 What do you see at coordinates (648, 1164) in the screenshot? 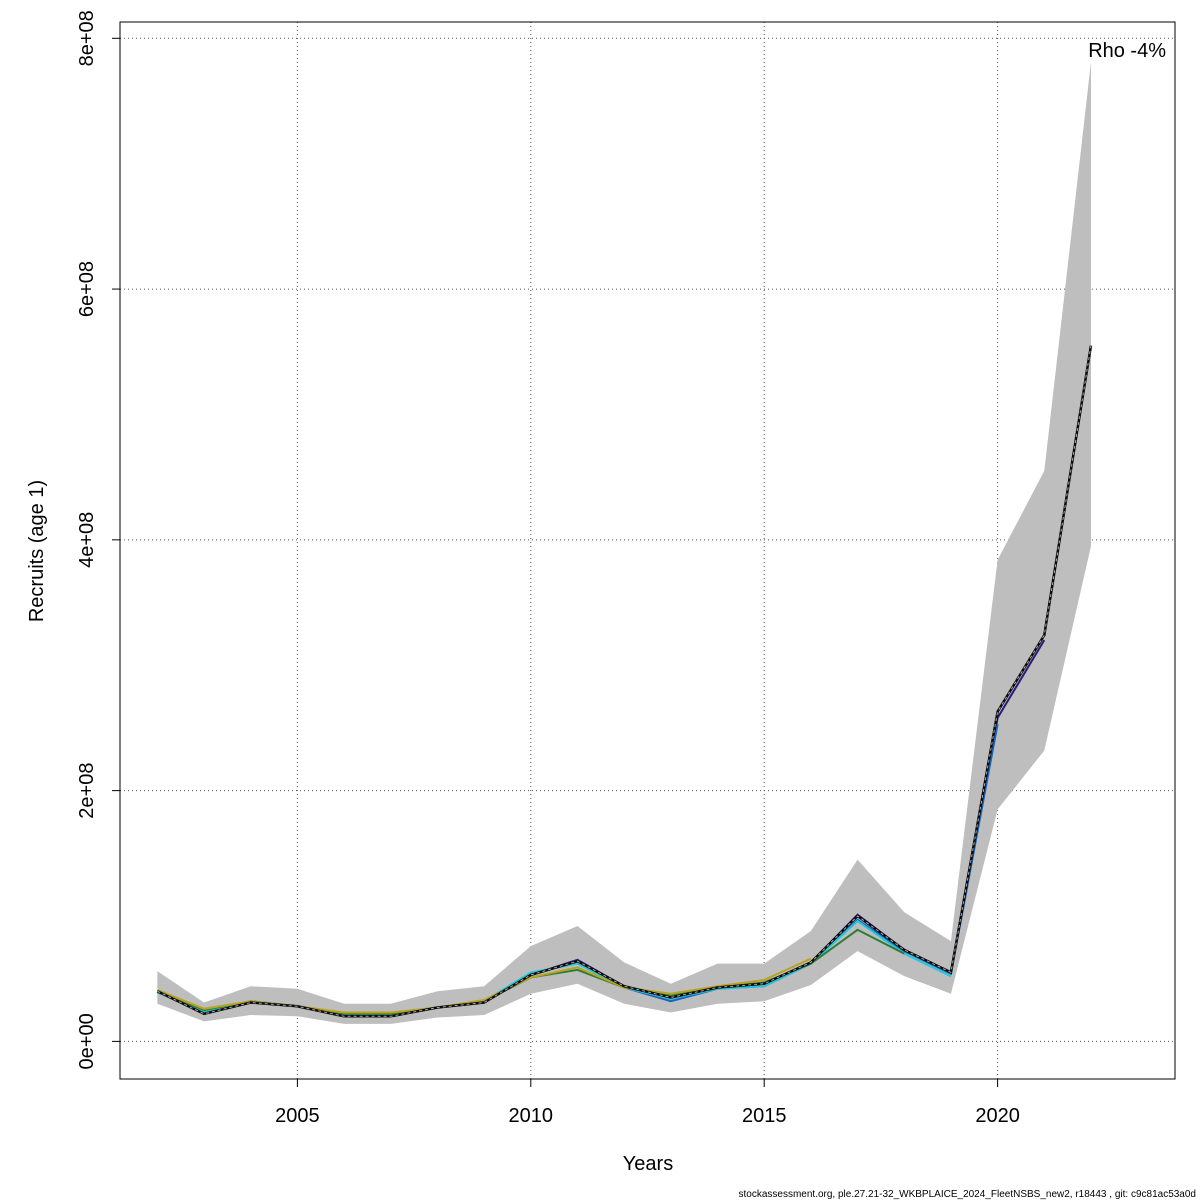
I see `x-axis-title: Years` at bounding box center [648, 1164].